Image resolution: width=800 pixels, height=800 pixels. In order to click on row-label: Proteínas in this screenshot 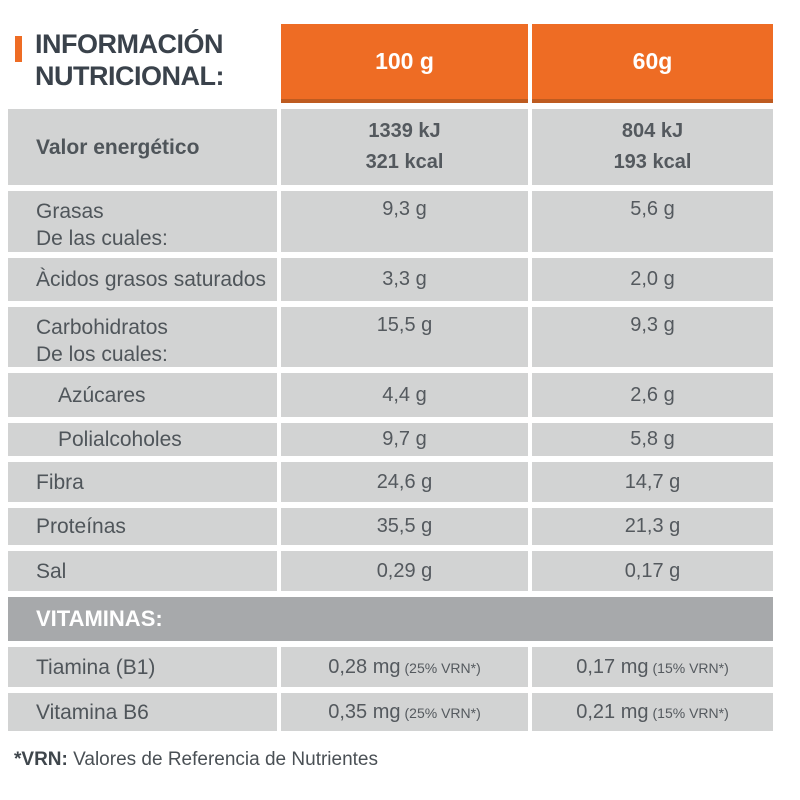, I will do `click(142, 526)`.